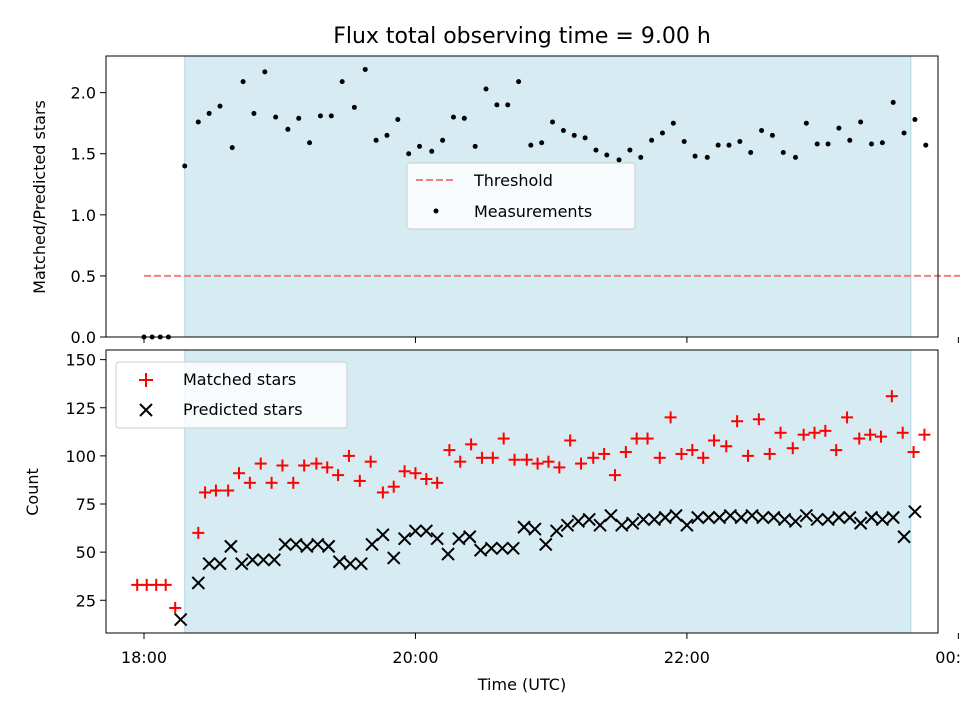  I want to click on bottom-y-tick-label: 50, so click(86, 552).